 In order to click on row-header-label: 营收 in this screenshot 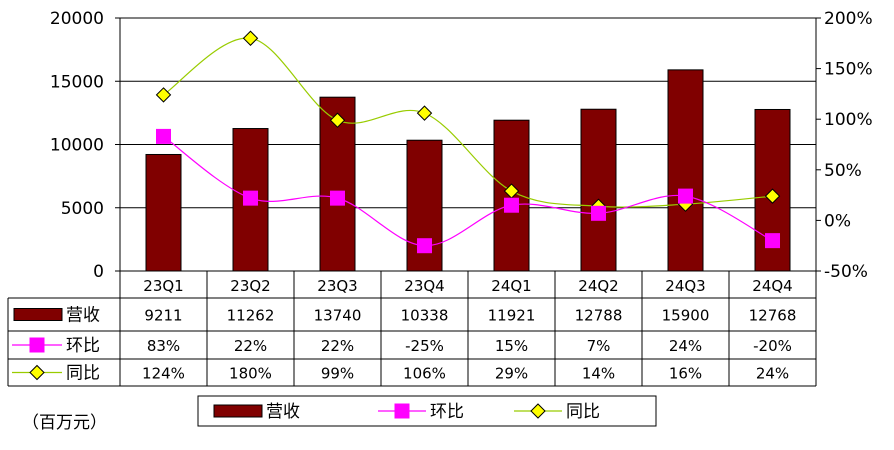, I will do `click(83, 316)`.